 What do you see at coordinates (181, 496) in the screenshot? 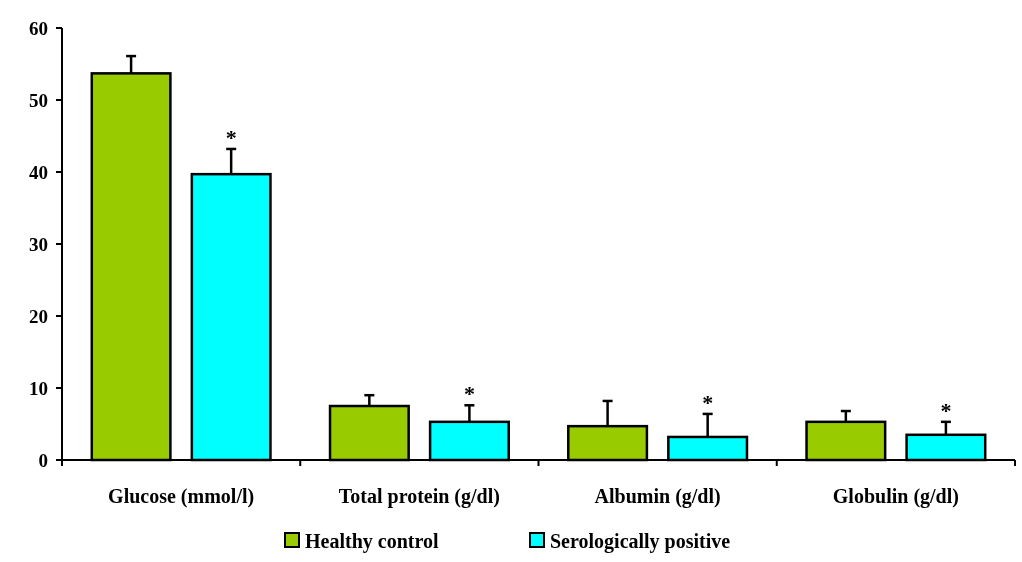
I see `x-tick-label: Glucose (mmol/l)` at bounding box center [181, 496].